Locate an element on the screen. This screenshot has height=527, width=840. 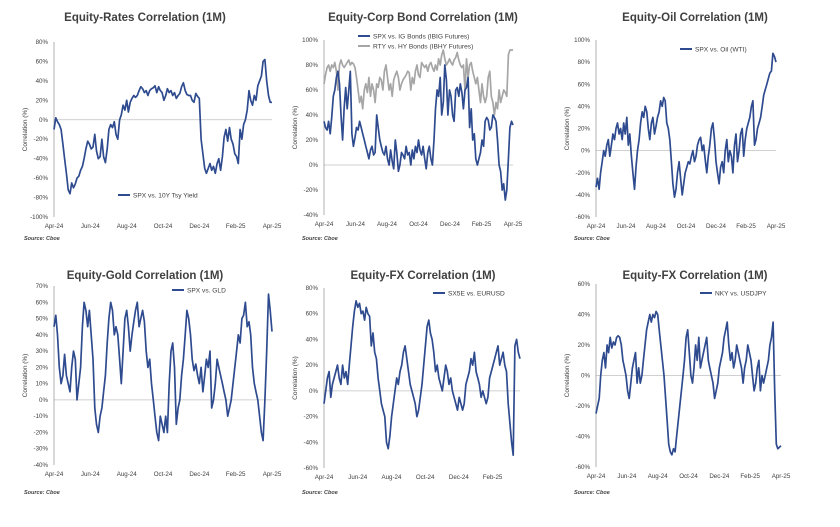
legend-label: SPX vs. Oil (WTI) is located at coordinates (721, 49).